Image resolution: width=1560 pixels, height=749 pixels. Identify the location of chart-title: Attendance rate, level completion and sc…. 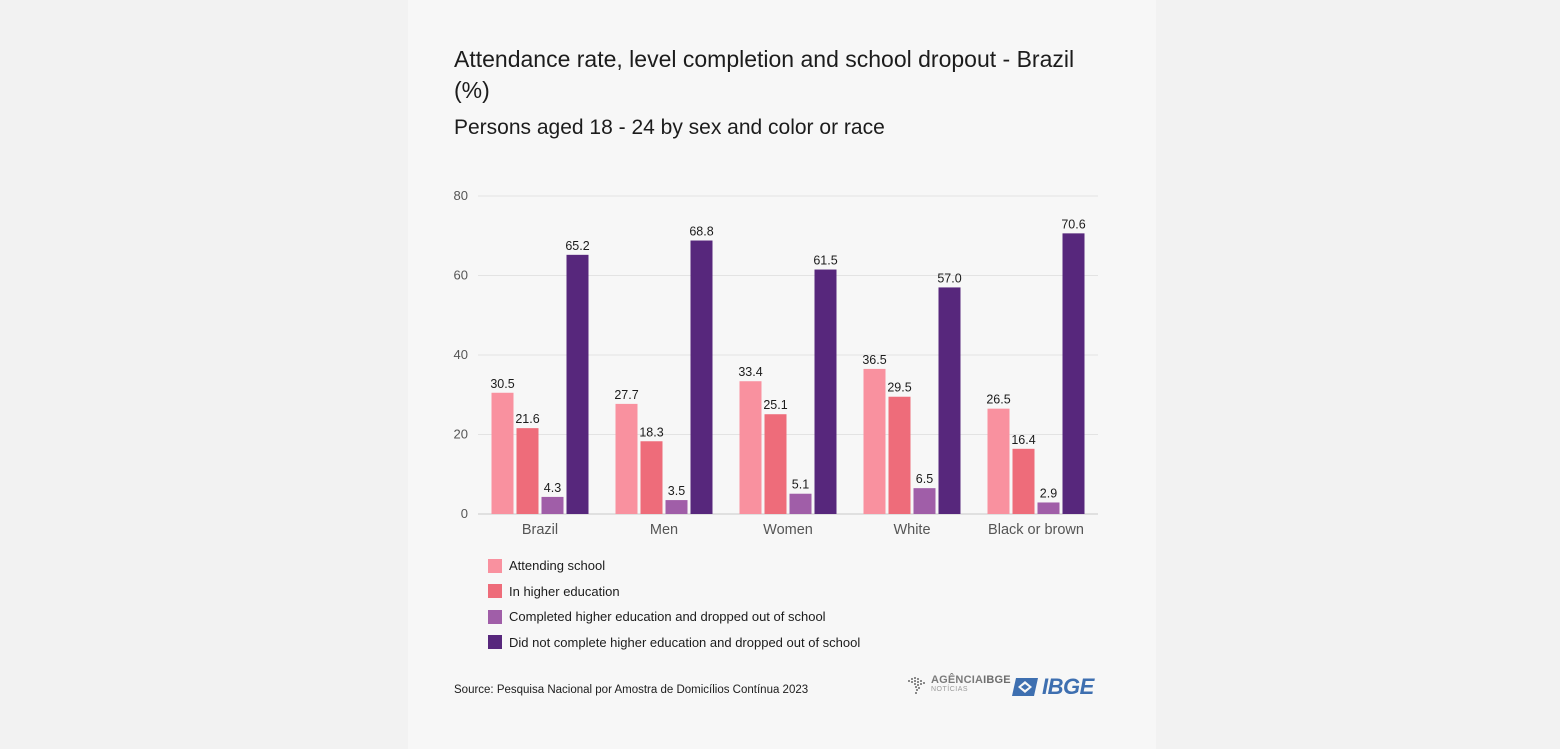
(764, 74).